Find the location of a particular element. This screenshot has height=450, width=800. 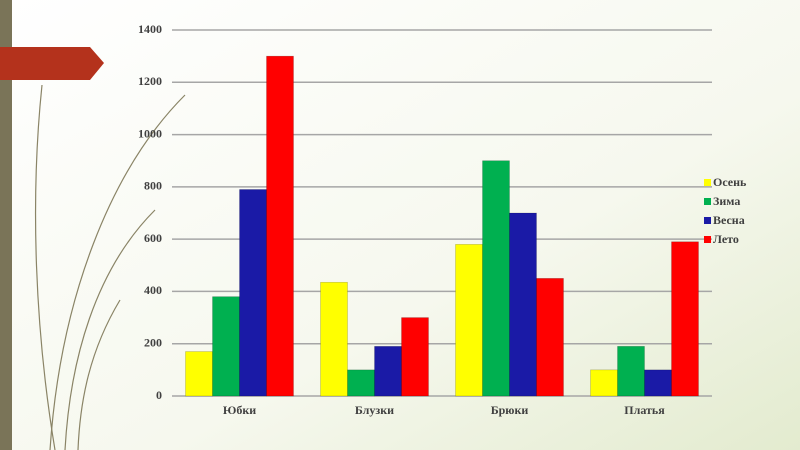

legend-label: Лето is located at coordinates (726, 239).